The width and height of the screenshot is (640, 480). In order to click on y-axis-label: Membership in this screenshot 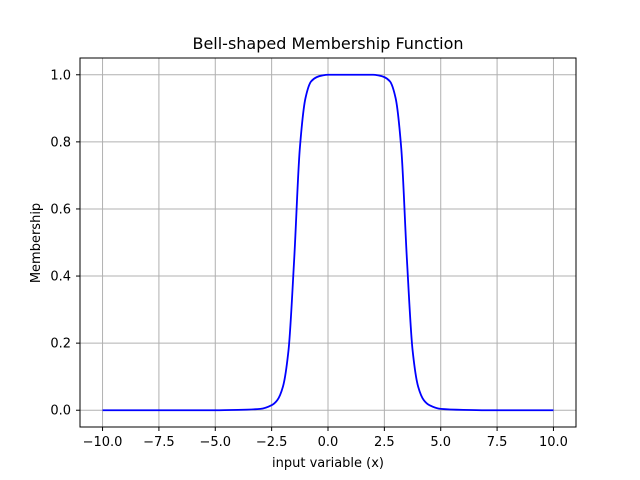, I will do `click(36, 243)`.